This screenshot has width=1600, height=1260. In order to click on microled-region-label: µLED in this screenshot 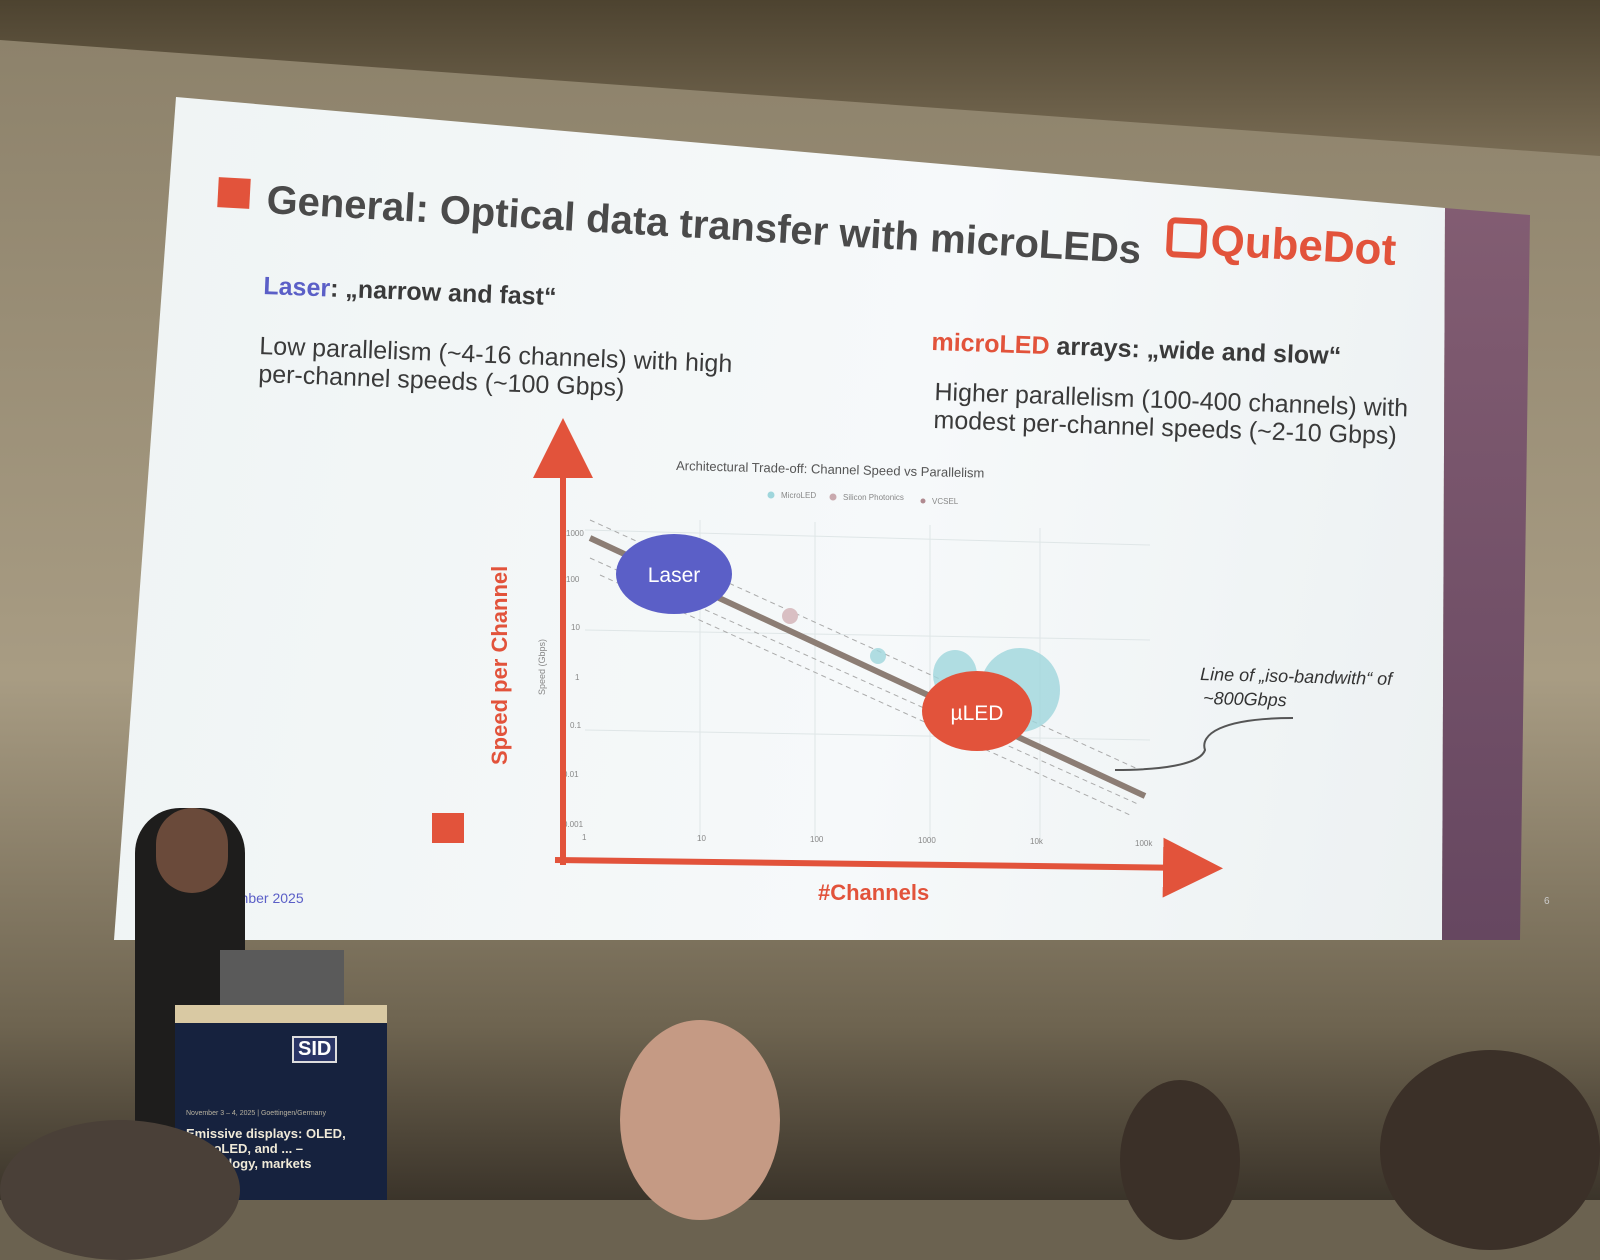, I will do `click(977, 713)`.